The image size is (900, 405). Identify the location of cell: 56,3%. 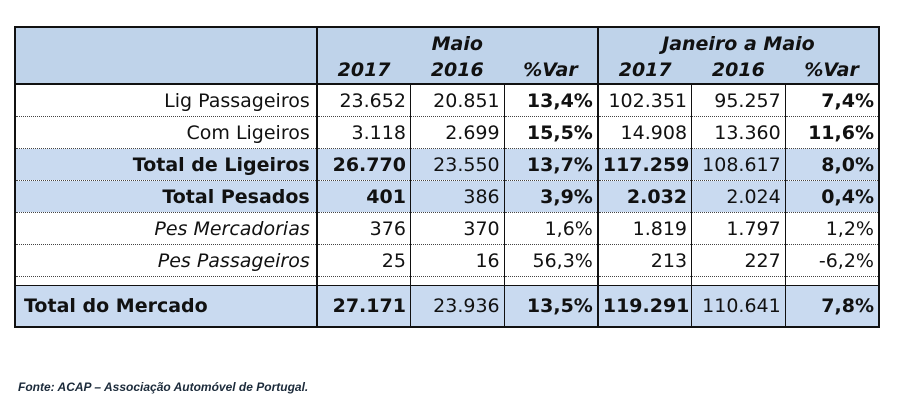
(550, 260).